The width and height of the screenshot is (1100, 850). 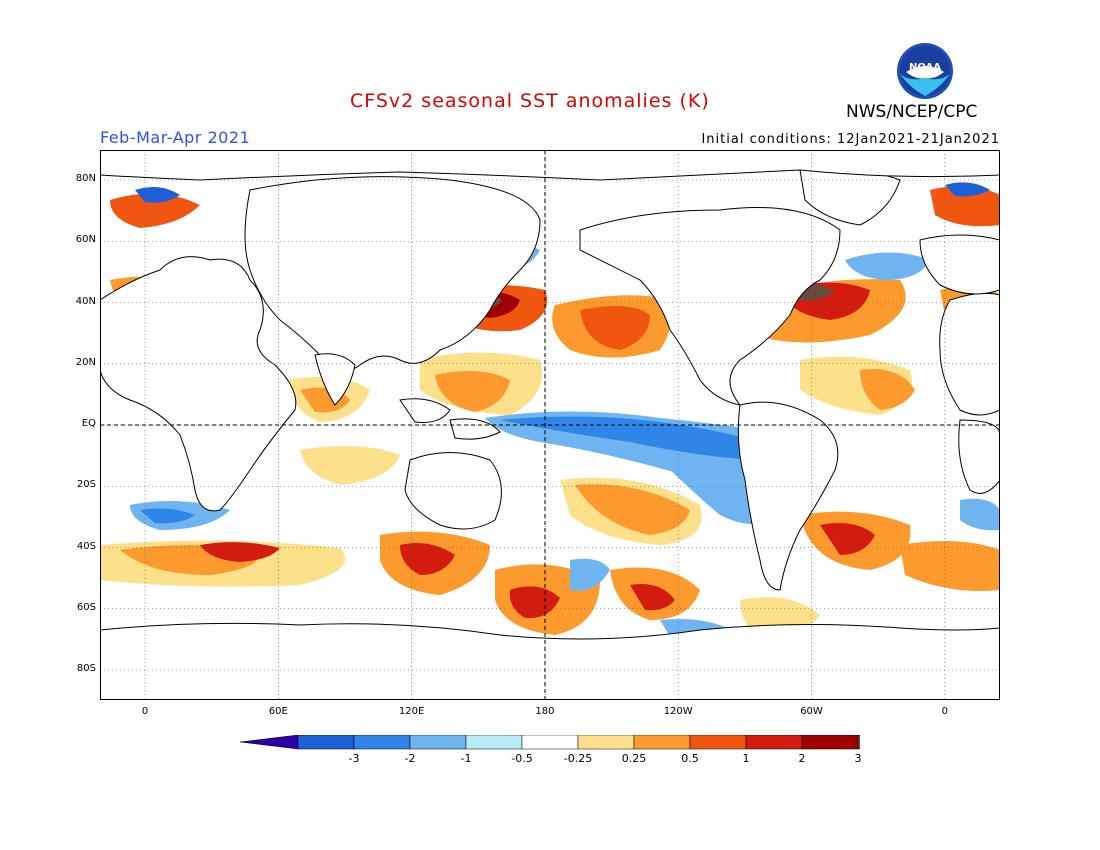 I want to click on colorbar-tick-label: 2, so click(x=802, y=758).